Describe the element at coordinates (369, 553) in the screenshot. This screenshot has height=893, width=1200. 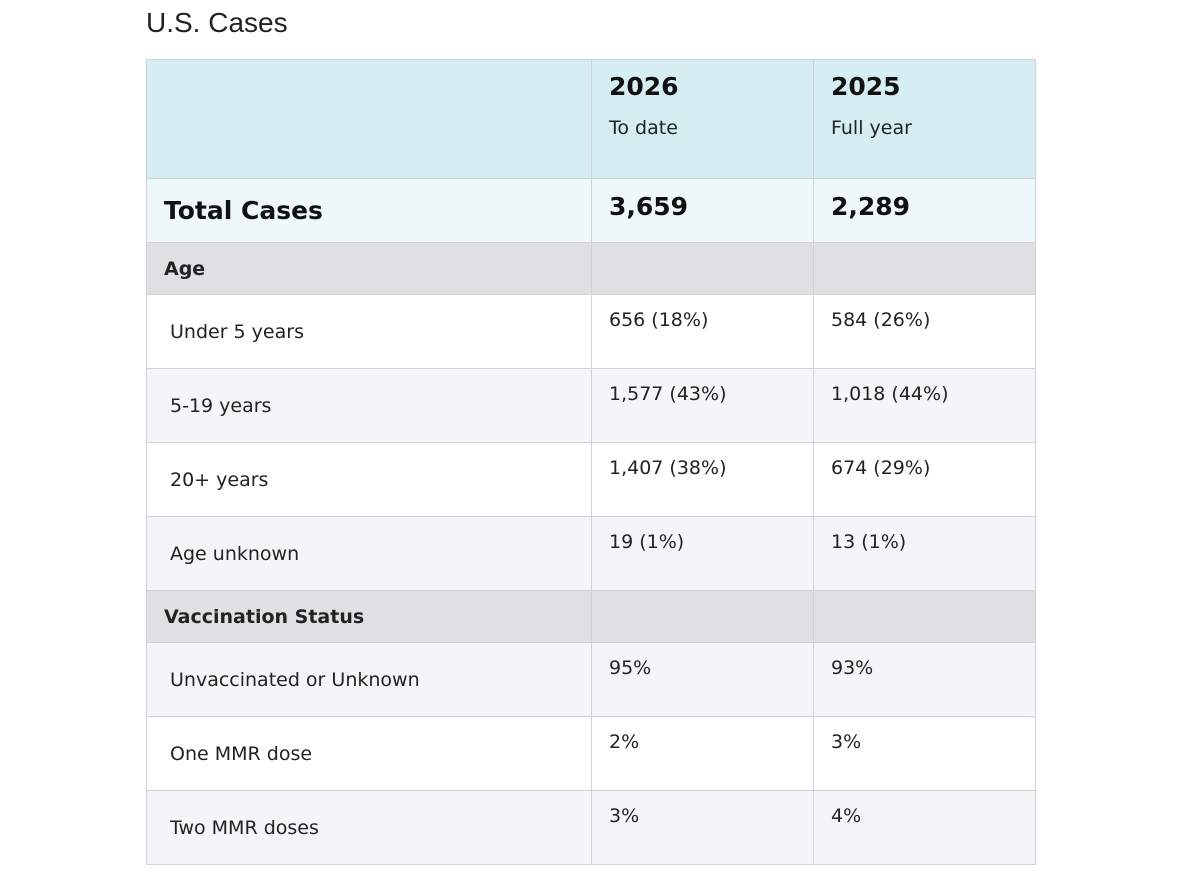
I see `row-label: Age unknown` at that location.